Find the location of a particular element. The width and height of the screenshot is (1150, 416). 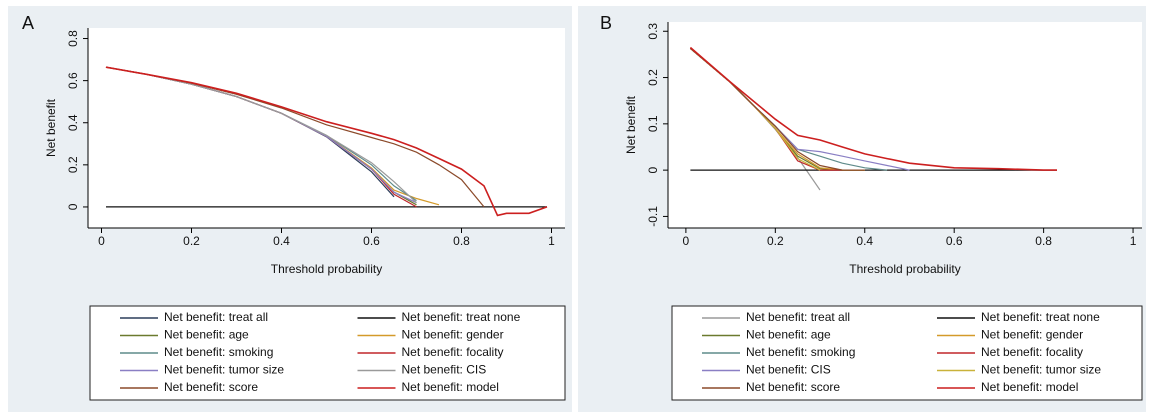

y-tick-label: -0.1 is located at coordinates (653, 216).